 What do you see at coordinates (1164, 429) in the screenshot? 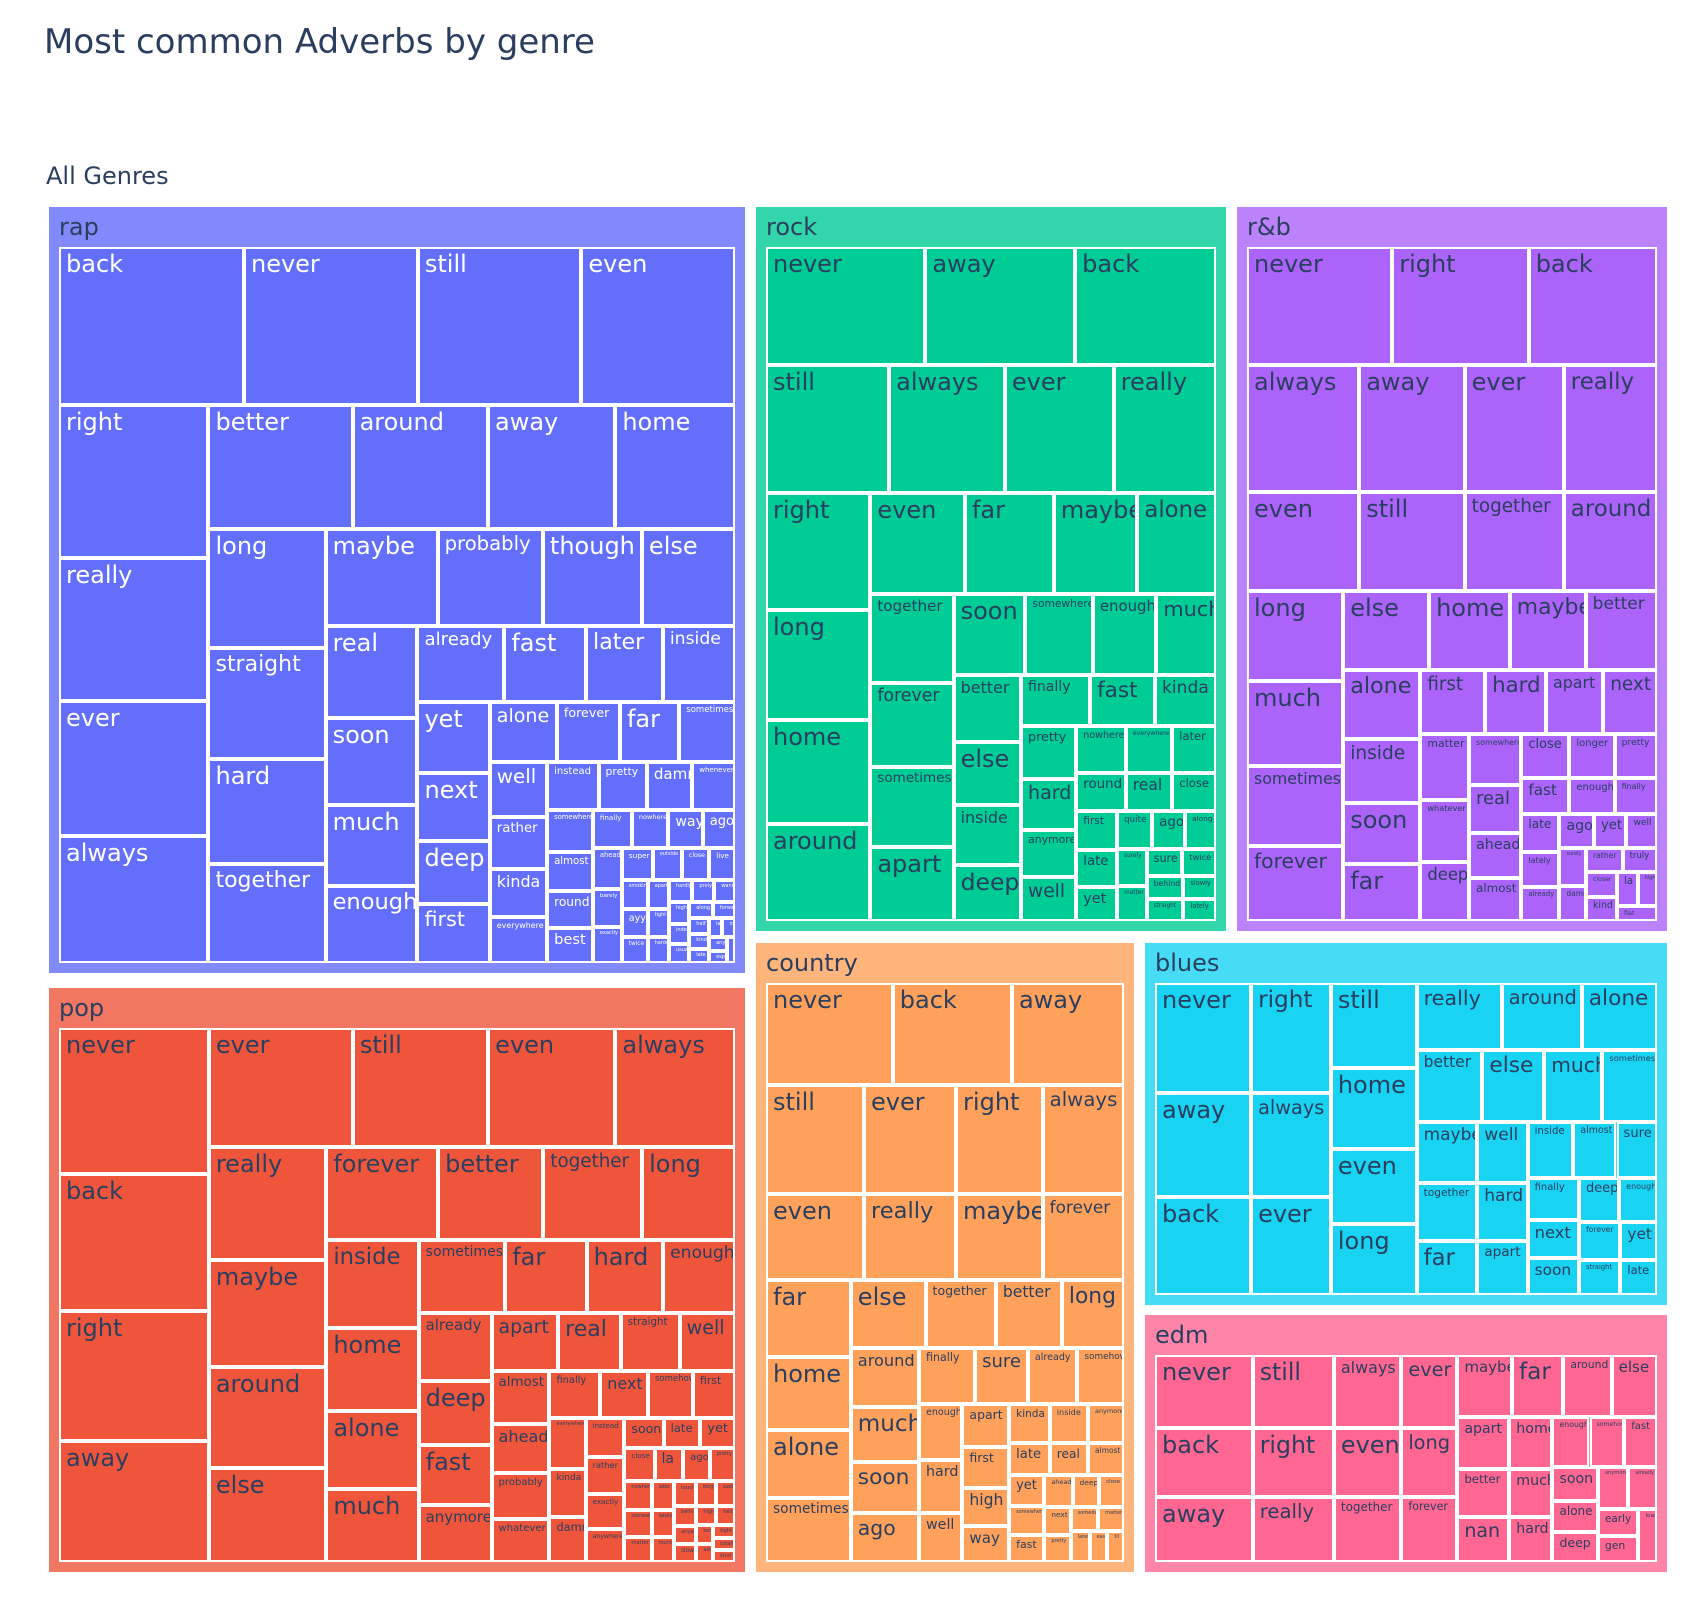
I see `word-tile: really` at bounding box center [1164, 429].